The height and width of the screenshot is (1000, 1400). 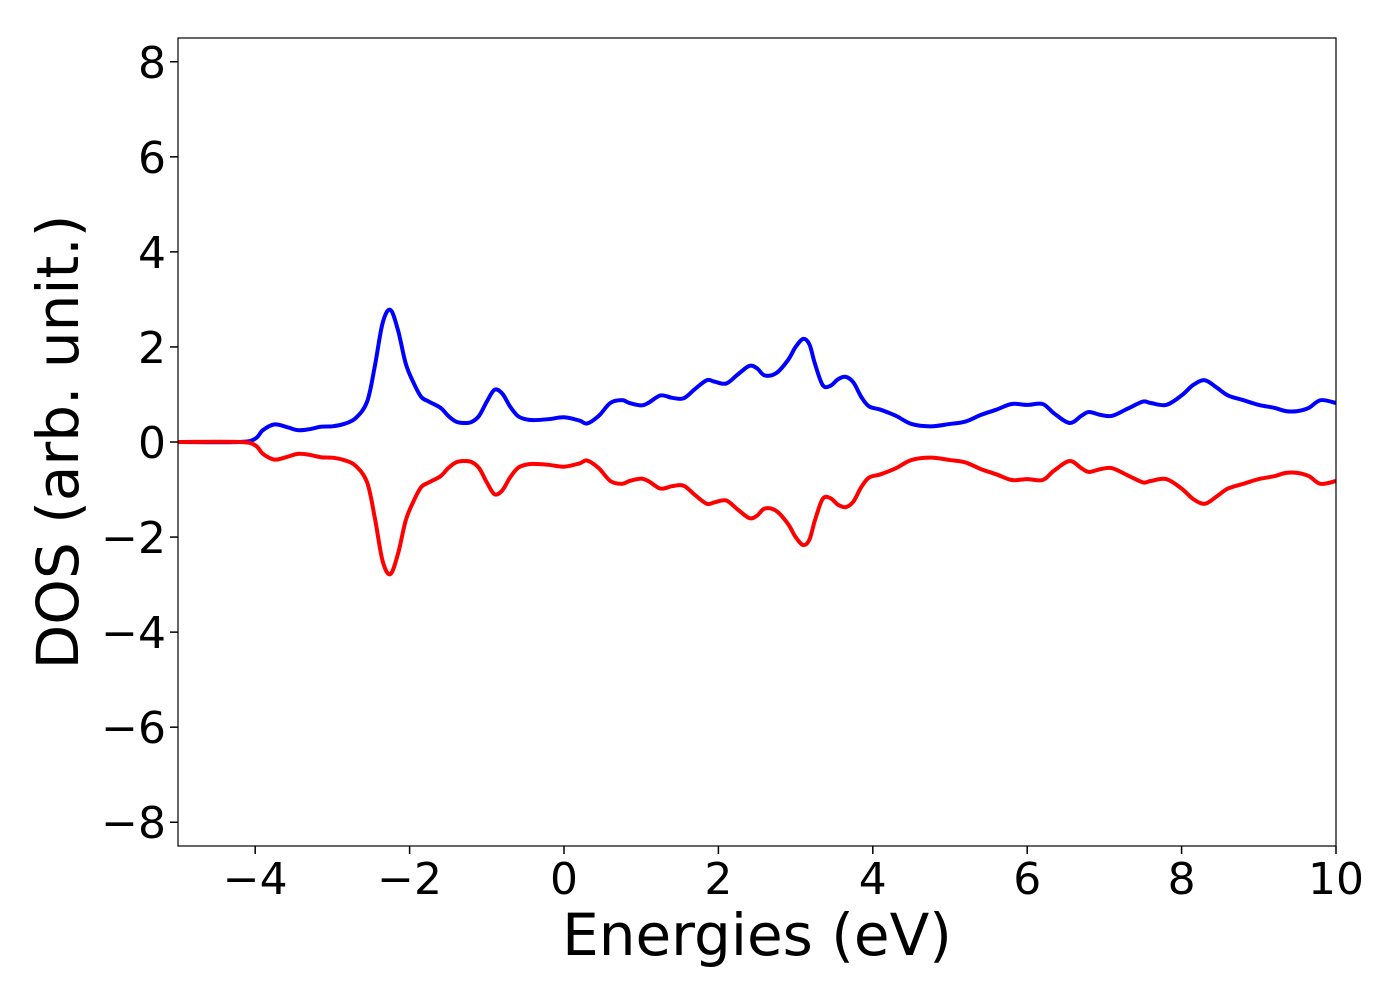 What do you see at coordinates (152, 348) in the screenshot?
I see `y-tick-label: 2` at bounding box center [152, 348].